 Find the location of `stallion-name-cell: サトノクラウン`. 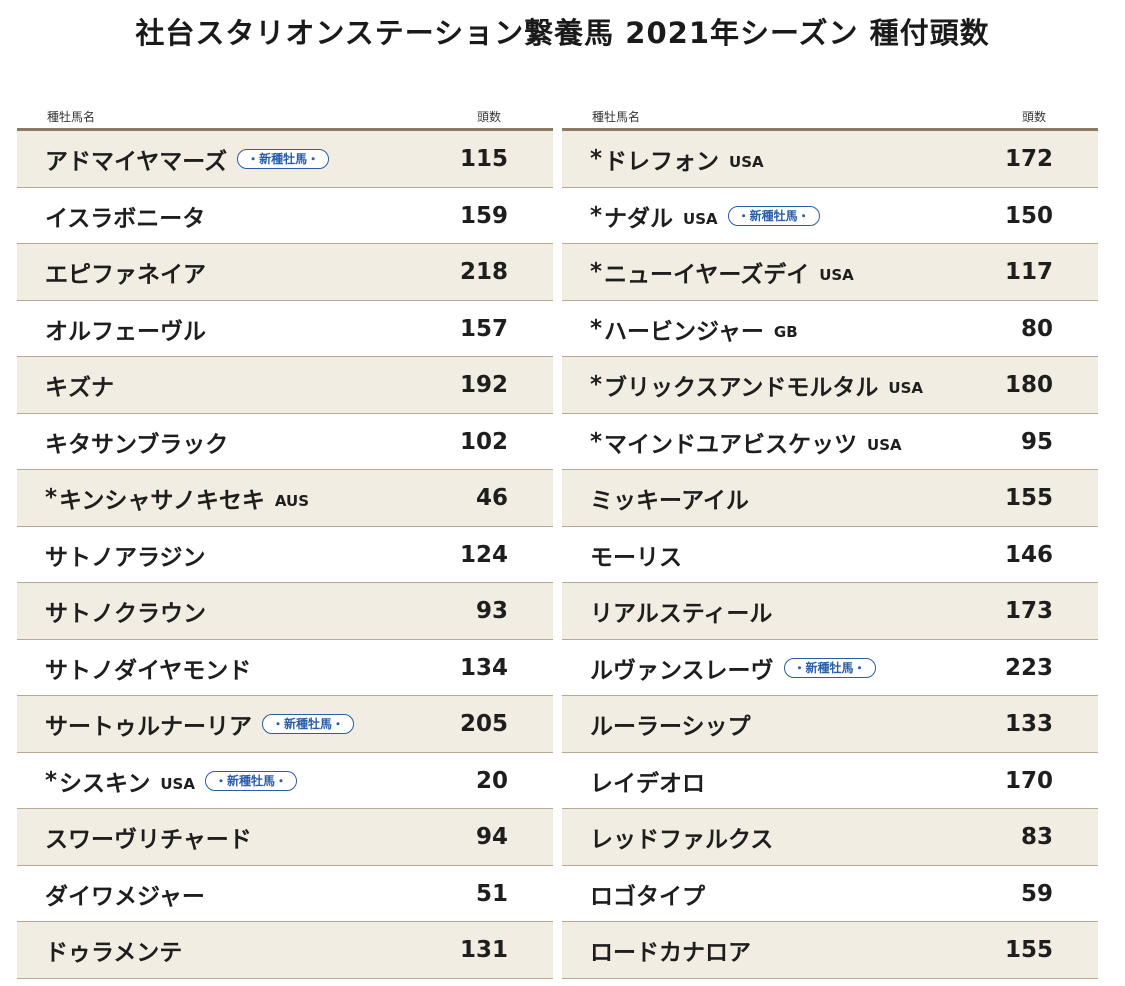

stallion-name-cell: サトノクラウン is located at coordinates (125, 611).